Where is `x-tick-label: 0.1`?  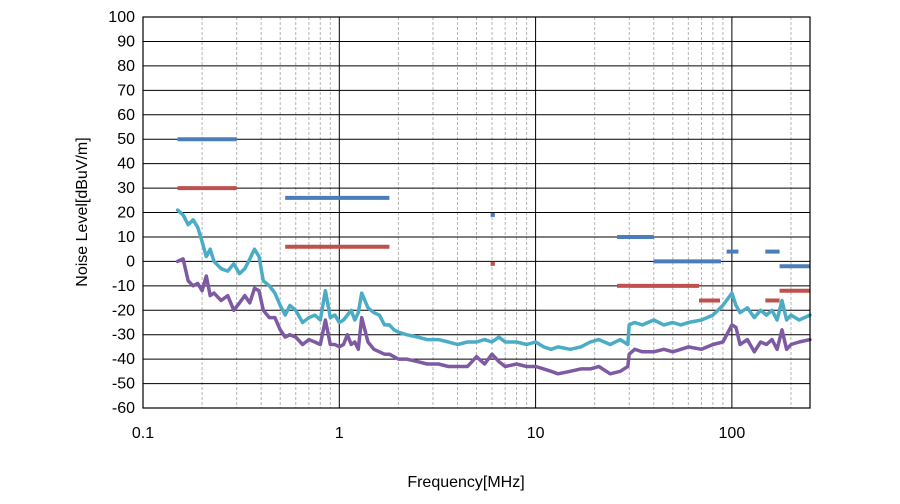 x-tick-label: 0.1 is located at coordinates (143, 433).